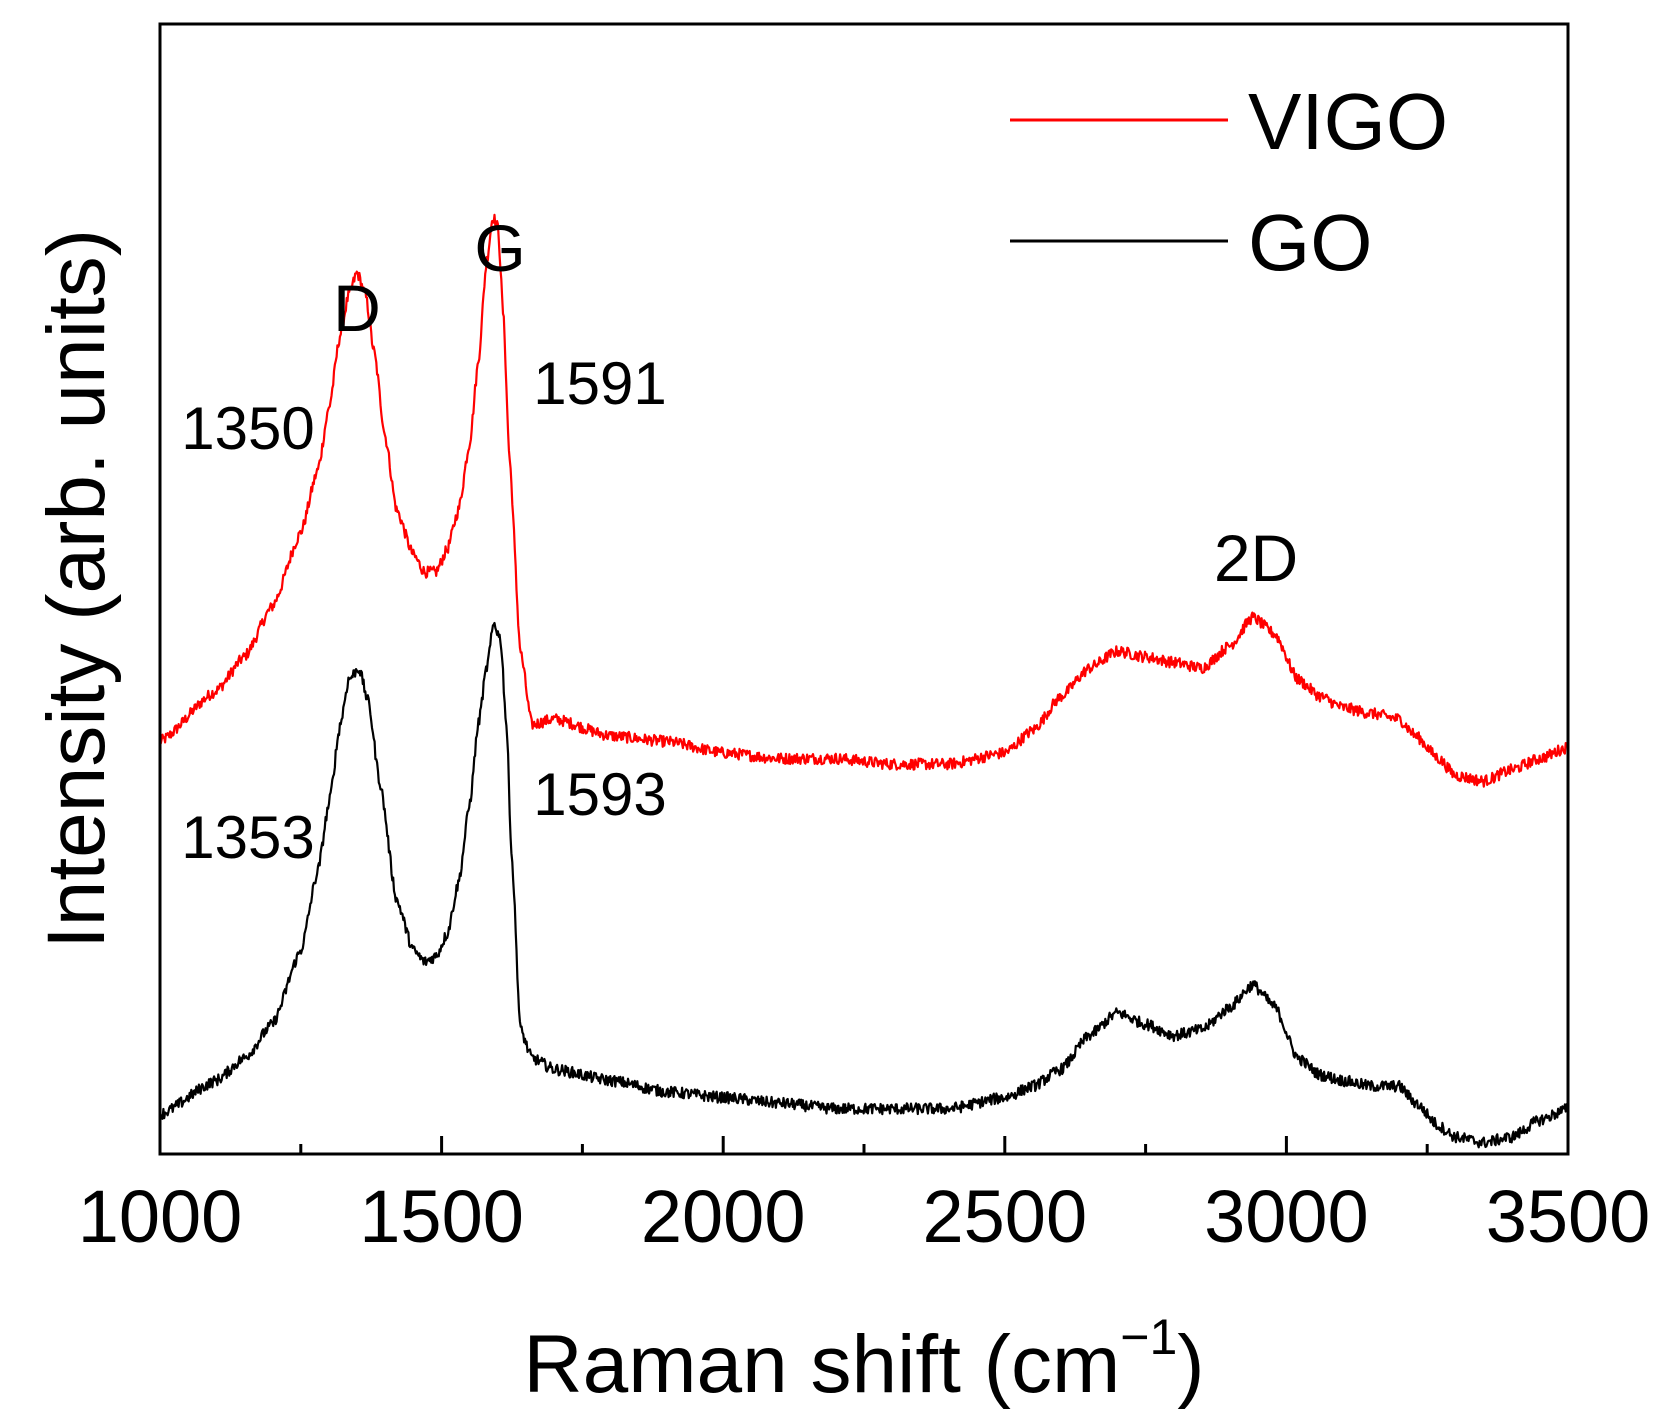 The height and width of the screenshot is (1411, 1668). I want to click on x-tick-label: 2500, so click(1004, 1216).